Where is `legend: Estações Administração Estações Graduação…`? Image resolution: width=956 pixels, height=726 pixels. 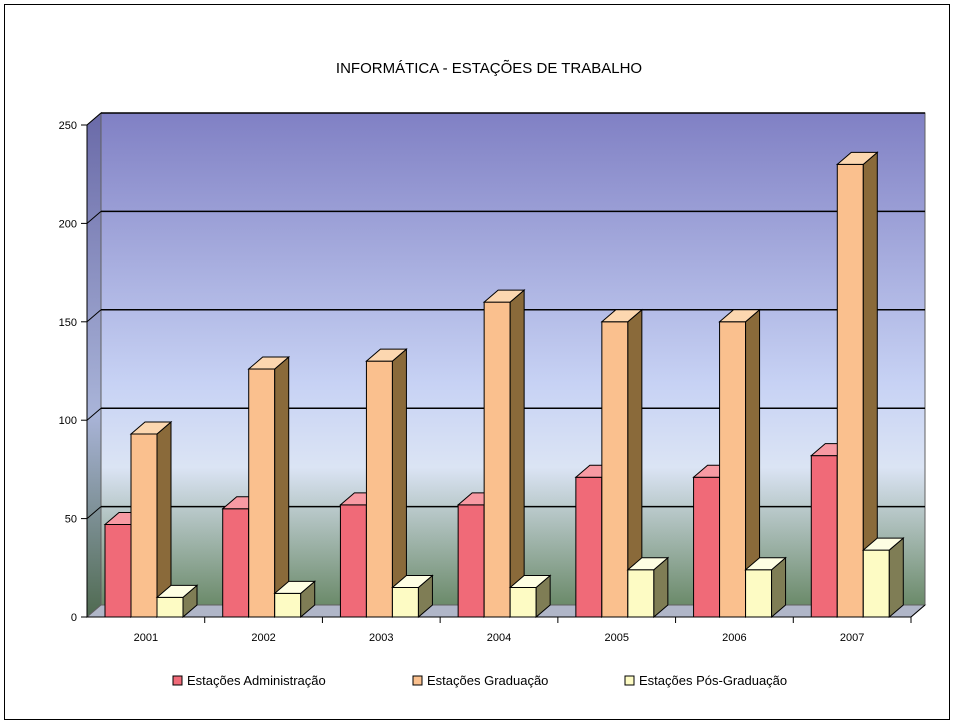 legend: Estações Administração Estações Graduação… is located at coordinates (479, 680).